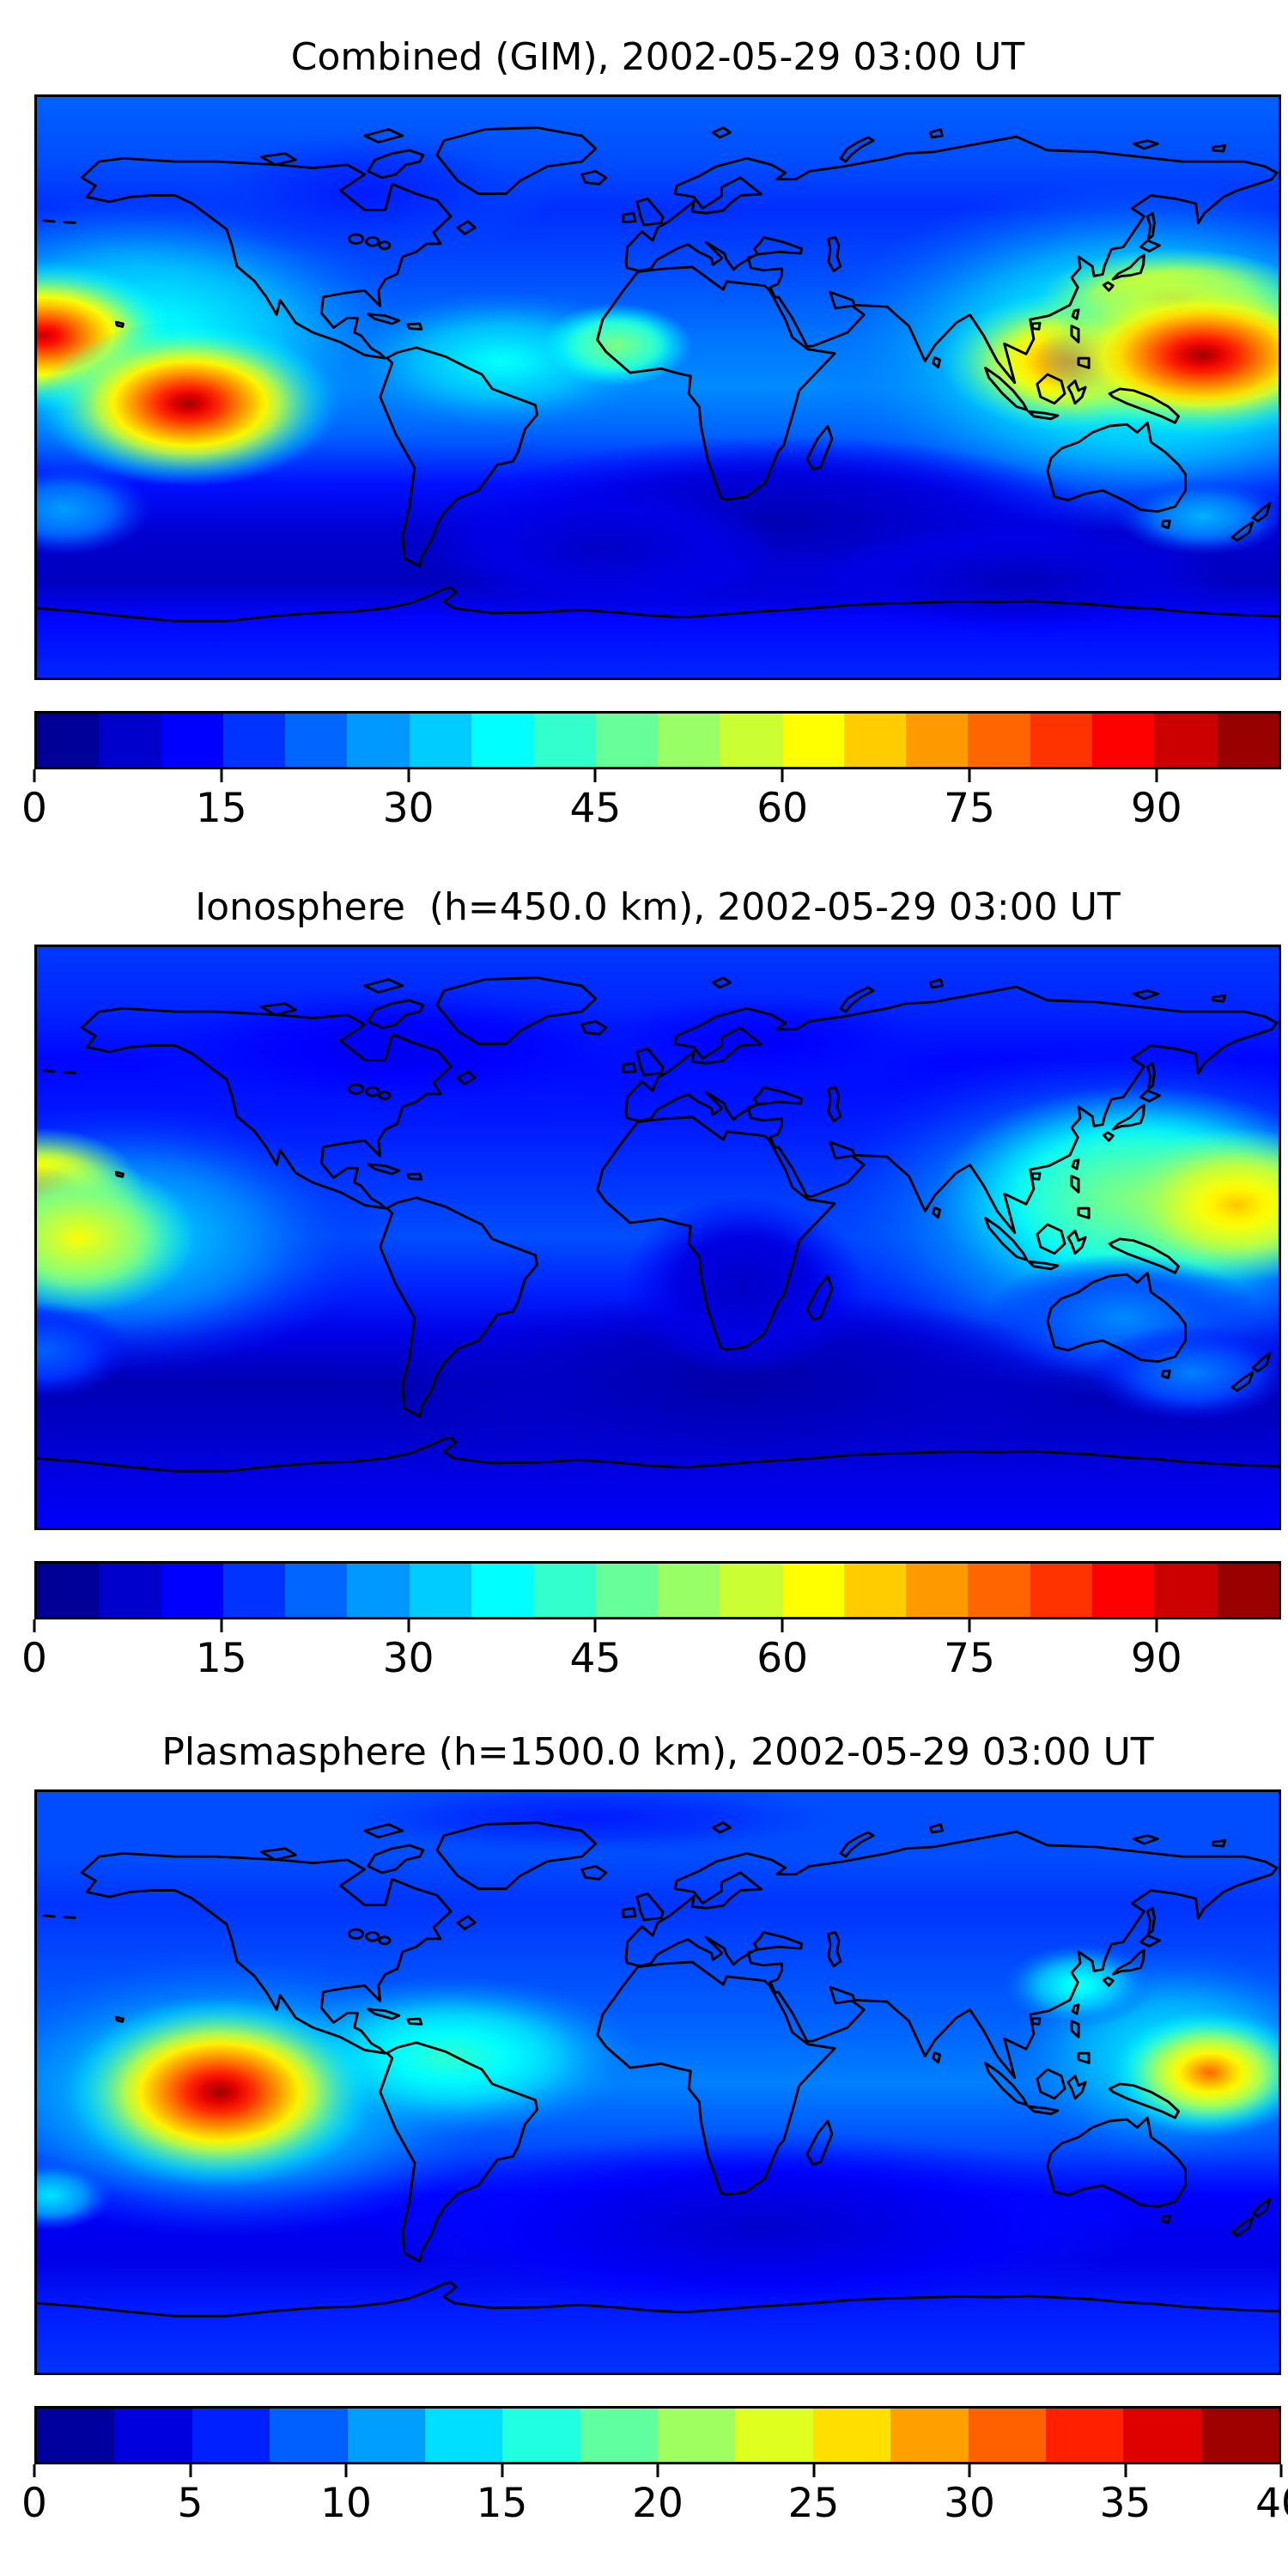 Image resolution: width=1288 pixels, height=2576 pixels. Describe the element at coordinates (1078, 1985) in the screenshot. I see `anomaly-japan-green-patch` at that location.